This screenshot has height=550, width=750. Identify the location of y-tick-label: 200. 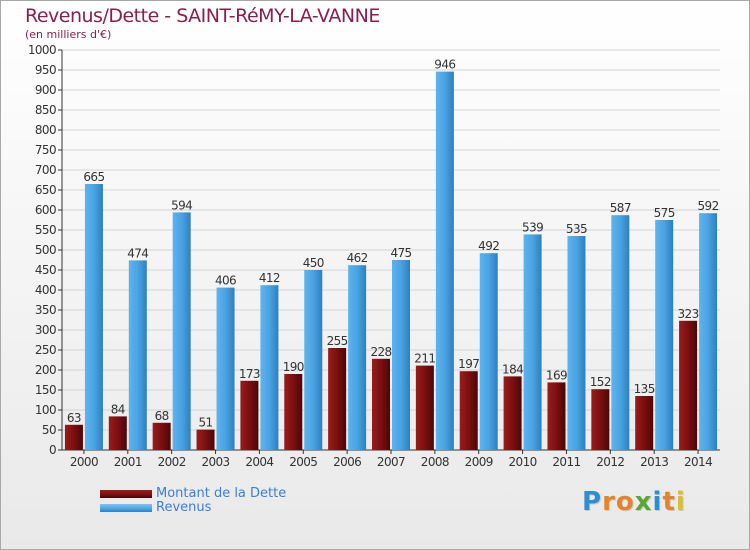
(45, 370).